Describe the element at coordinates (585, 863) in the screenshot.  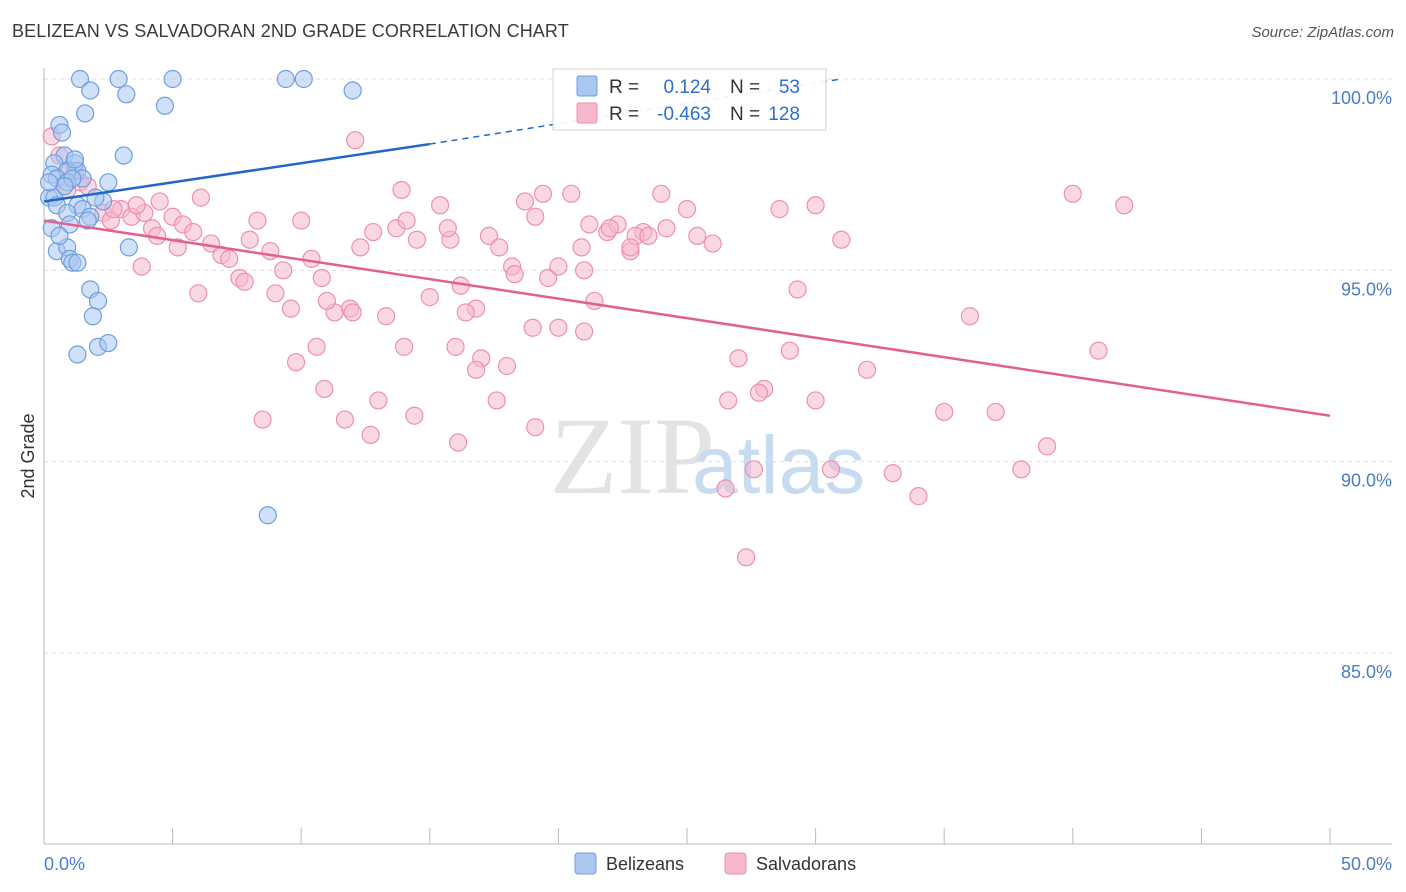
I see `series-legend-swatch-belizeans` at that location.